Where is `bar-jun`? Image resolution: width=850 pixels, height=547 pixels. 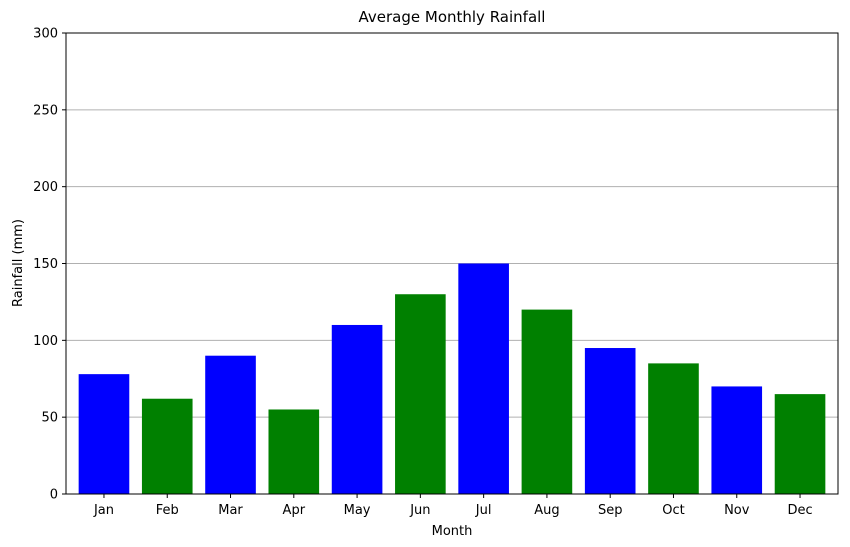
bar-jun is located at coordinates (420, 394).